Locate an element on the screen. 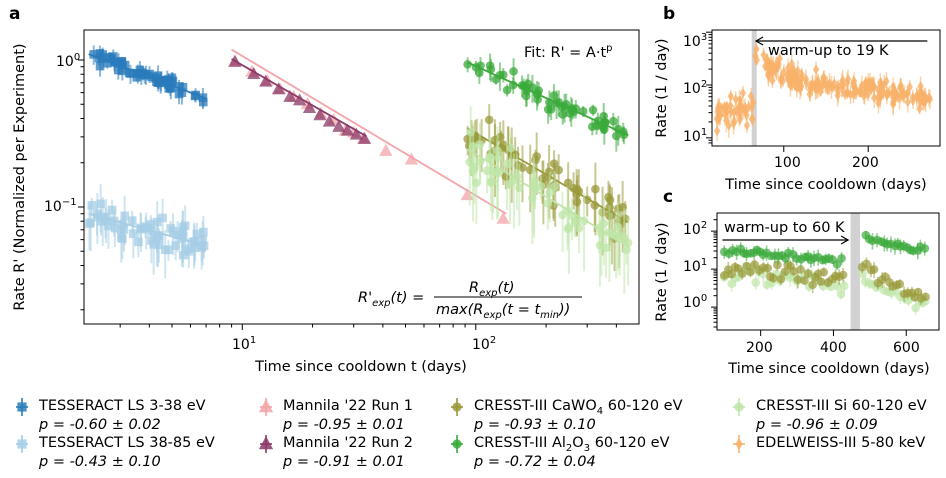  legend-entry-tesseract-38-85: TESSERACT LS 38-85 eV p = -0.43 ± 0.10 is located at coordinates (115, 452).